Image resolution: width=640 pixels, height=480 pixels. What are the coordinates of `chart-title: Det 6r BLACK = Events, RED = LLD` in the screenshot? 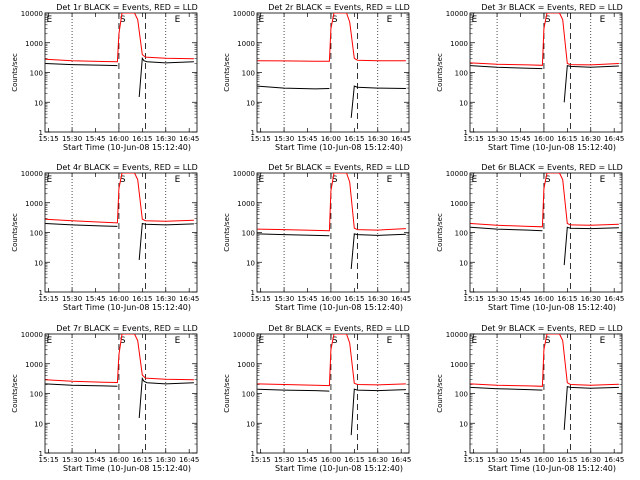 It's located at (552, 167).